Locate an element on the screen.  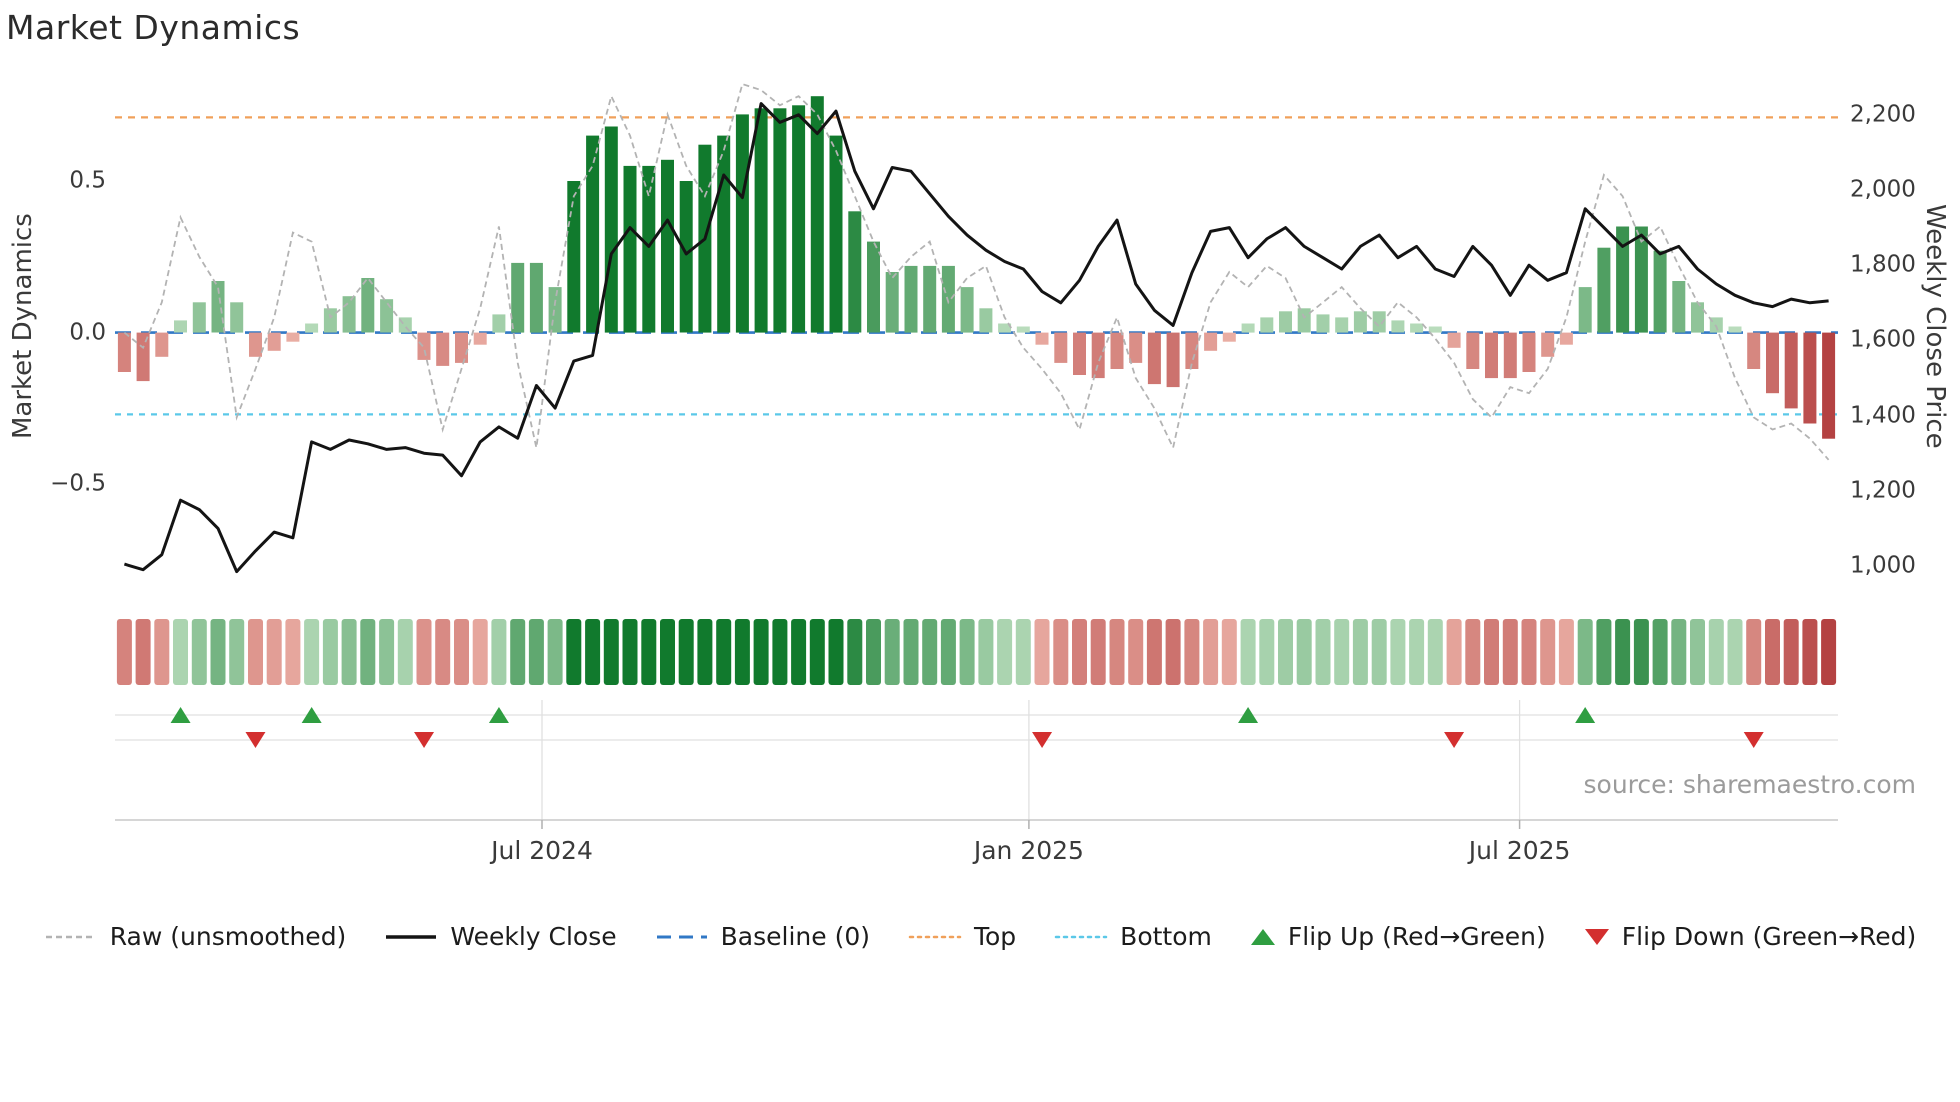
legend-label: Top is located at coordinates (995, 936).